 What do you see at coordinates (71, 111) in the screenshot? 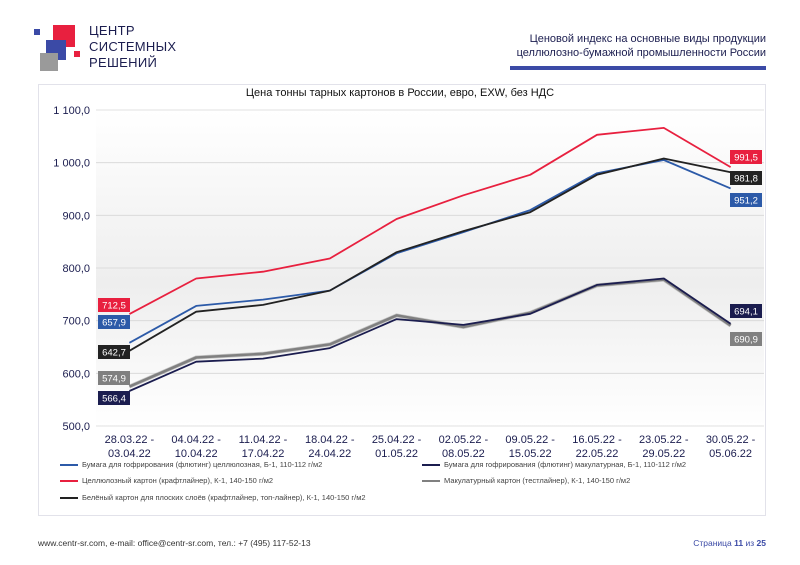
I see `y-tick-label: 1 100,0` at bounding box center [71, 111].